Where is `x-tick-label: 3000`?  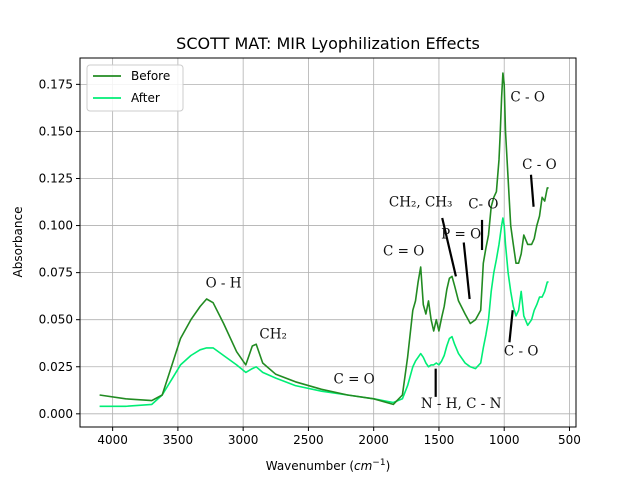
x-tick-label: 3000 is located at coordinates (243, 440).